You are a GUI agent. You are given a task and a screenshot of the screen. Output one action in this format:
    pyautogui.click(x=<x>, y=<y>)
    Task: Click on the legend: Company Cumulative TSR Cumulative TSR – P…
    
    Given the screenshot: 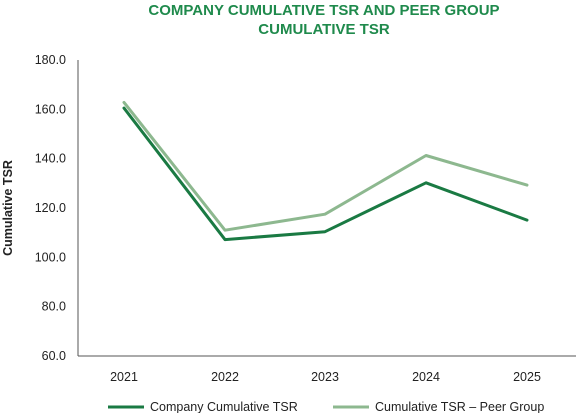 What is the action you would take?
    pyautogui.click(x=326, y=406)
    